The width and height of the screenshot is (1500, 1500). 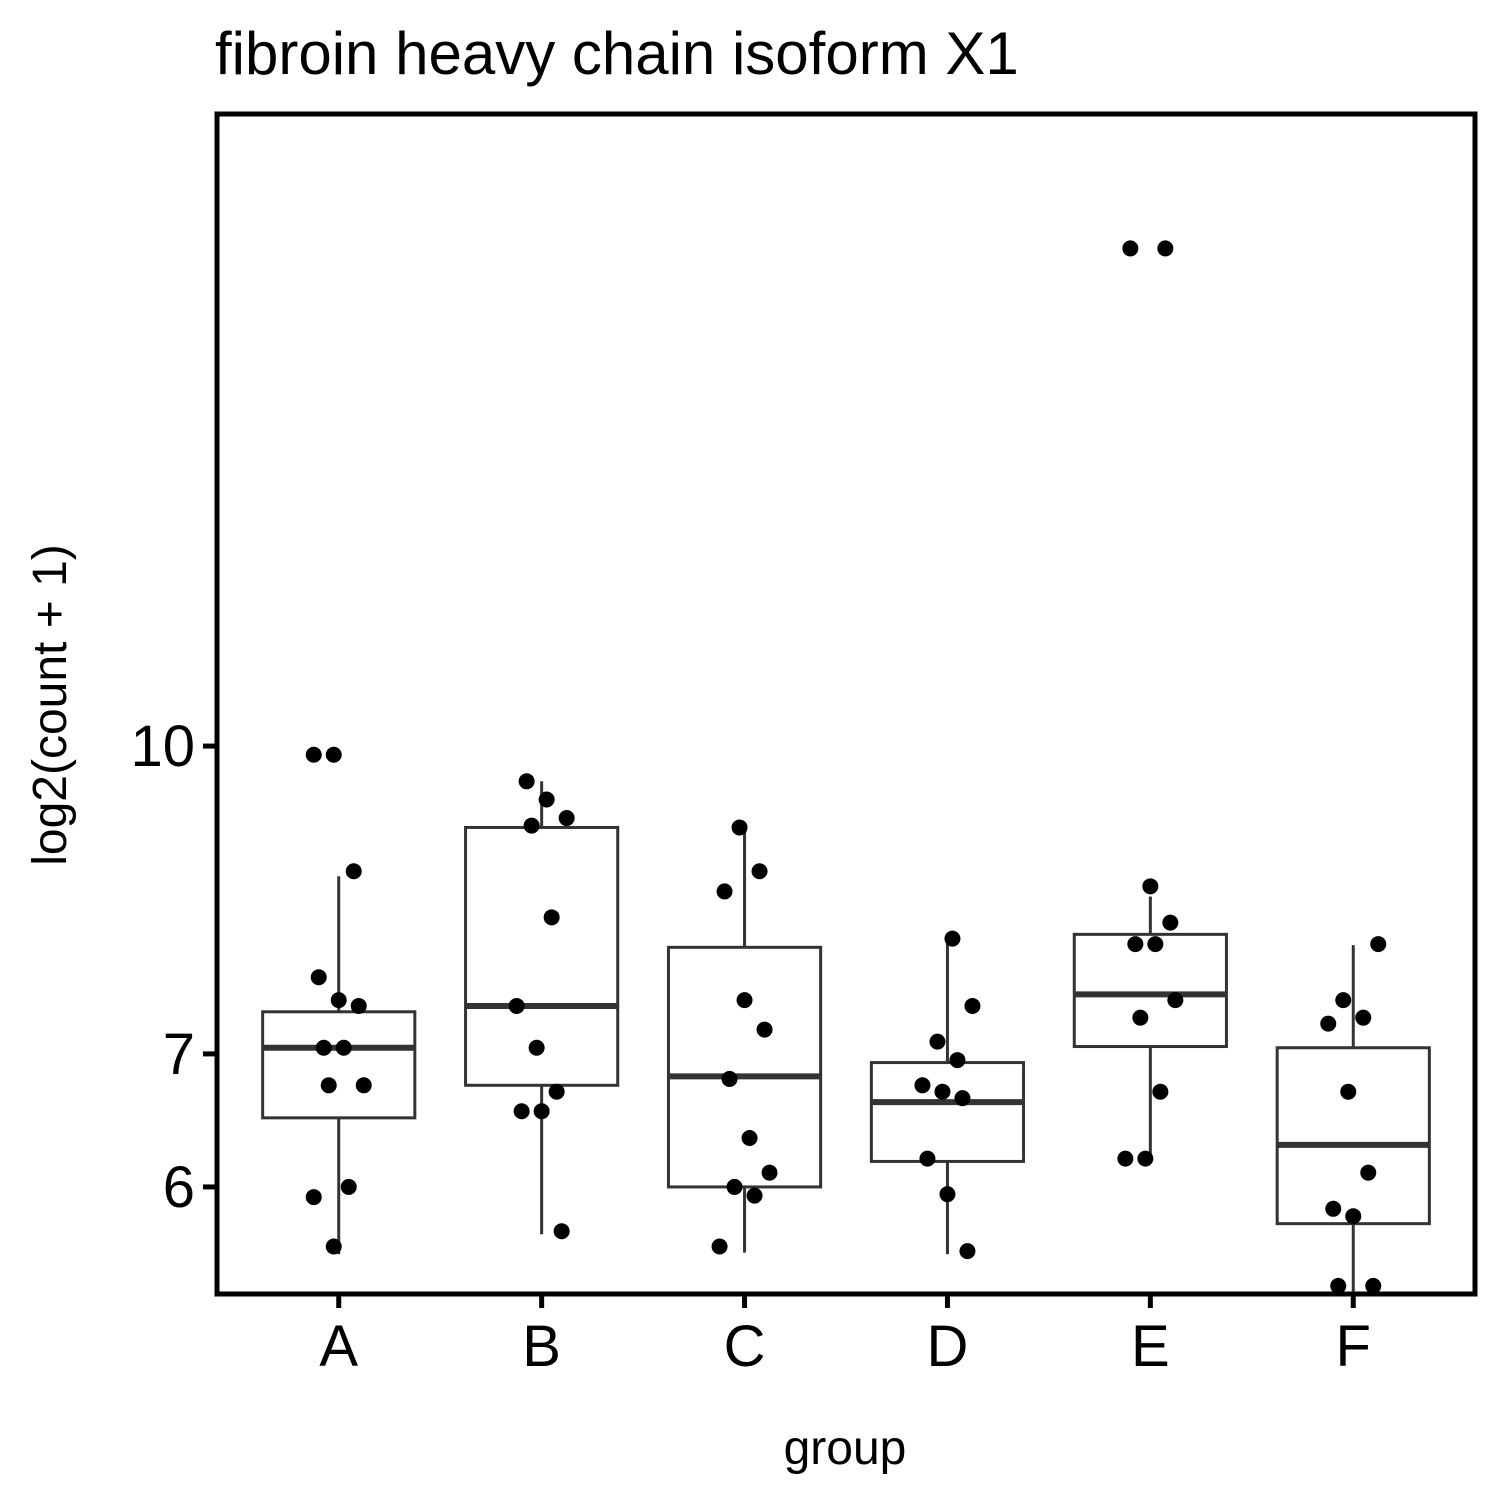 I want to click on box-A, so click(x=339, y=1065).